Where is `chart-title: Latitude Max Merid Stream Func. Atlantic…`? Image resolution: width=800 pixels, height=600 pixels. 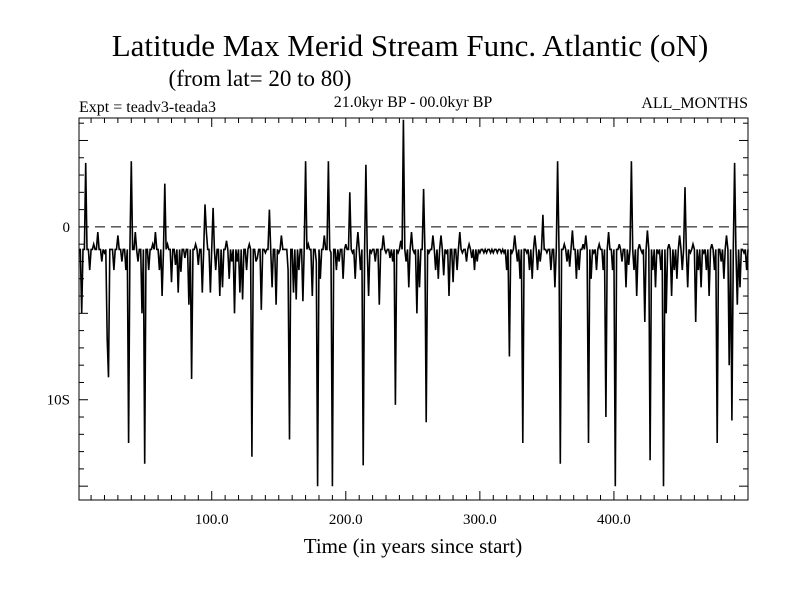
chart-title: Latitude Max Merid Stream Func. Atlantic… is located at coordinates (410, 45).